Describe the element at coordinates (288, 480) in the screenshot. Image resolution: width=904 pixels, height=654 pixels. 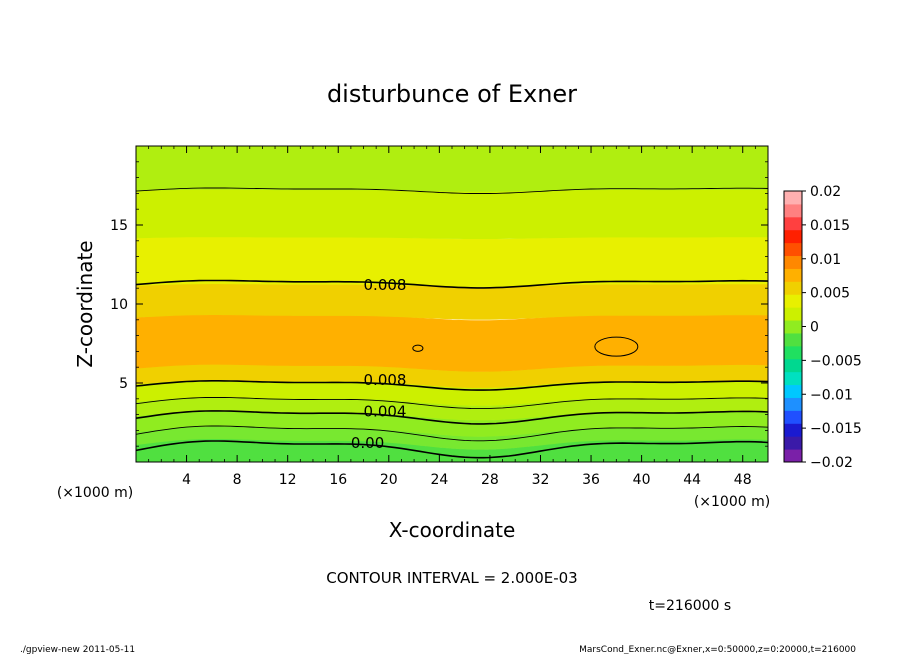
I see `x-tick-label-2: 12` at that location.